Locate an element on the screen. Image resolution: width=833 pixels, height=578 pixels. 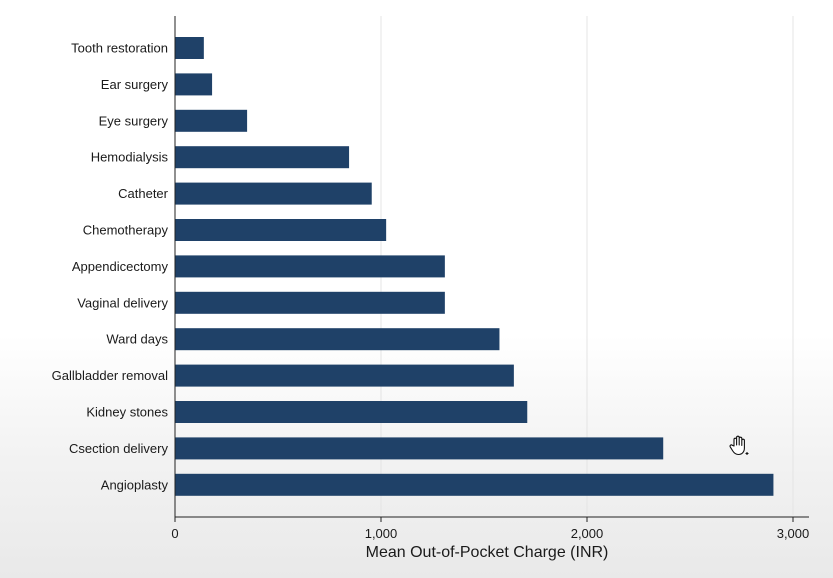
x-tick-label: 2,000 is located at coordinates (587, 533).